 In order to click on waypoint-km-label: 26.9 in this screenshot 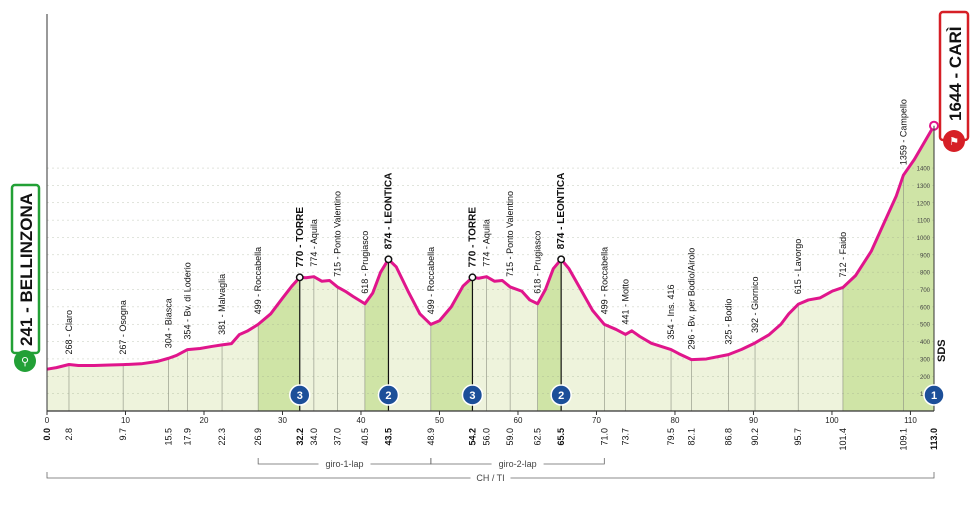, I will do `click(258, 437)`.